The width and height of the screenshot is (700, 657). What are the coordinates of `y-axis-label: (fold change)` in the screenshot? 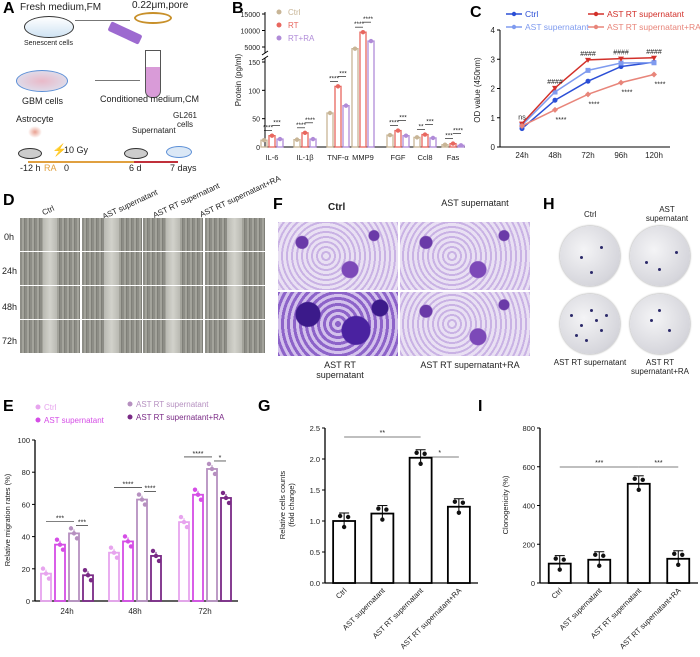 It's located at (291, 505).